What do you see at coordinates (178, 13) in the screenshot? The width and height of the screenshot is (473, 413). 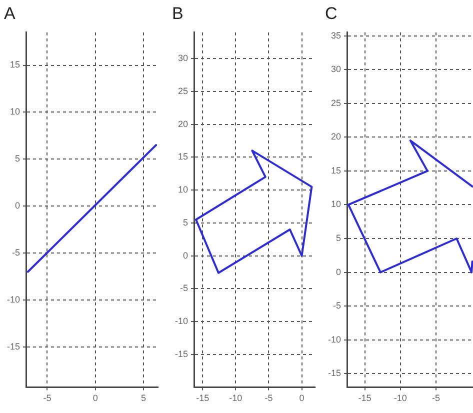 I see `chart-title: B` at bounding box center [178, 13].